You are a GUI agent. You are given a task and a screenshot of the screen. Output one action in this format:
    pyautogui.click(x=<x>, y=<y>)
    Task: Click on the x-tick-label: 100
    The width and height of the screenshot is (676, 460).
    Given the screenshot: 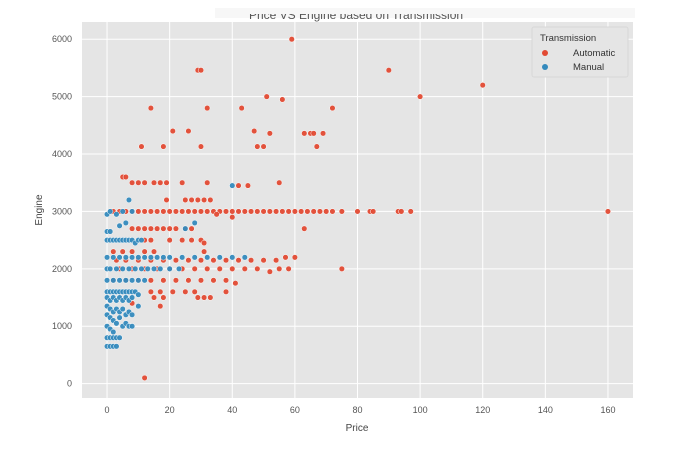 What is the action you would take?
    pyautogui.click(x=420, y=410)
    